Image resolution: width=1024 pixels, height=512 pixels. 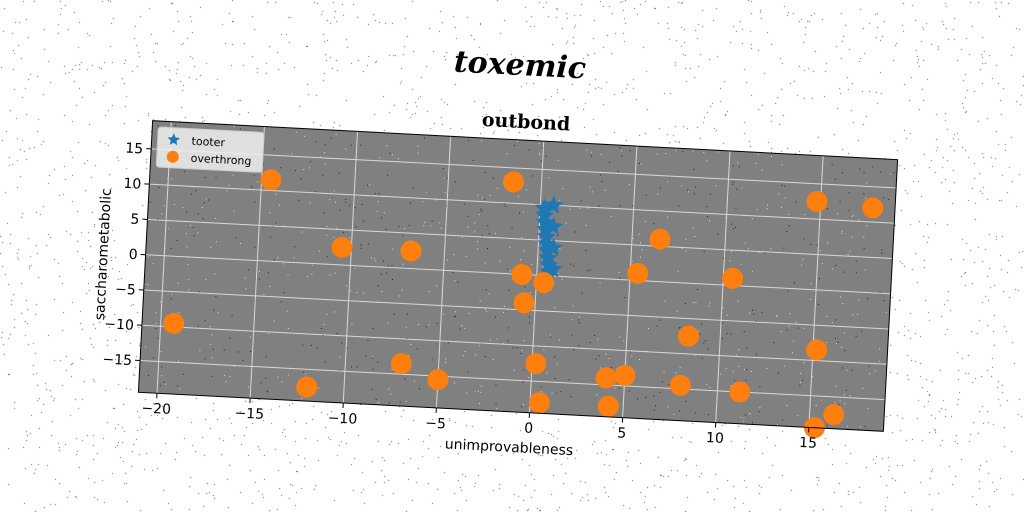 I want to click on legend-box, so click(x=210, y=149).